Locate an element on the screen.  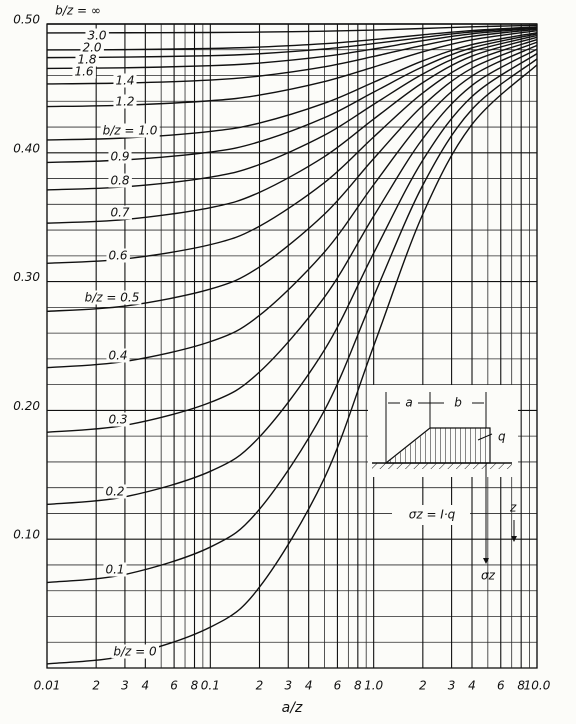
curve-label: 0.8 is located at coordinates (119, 181).